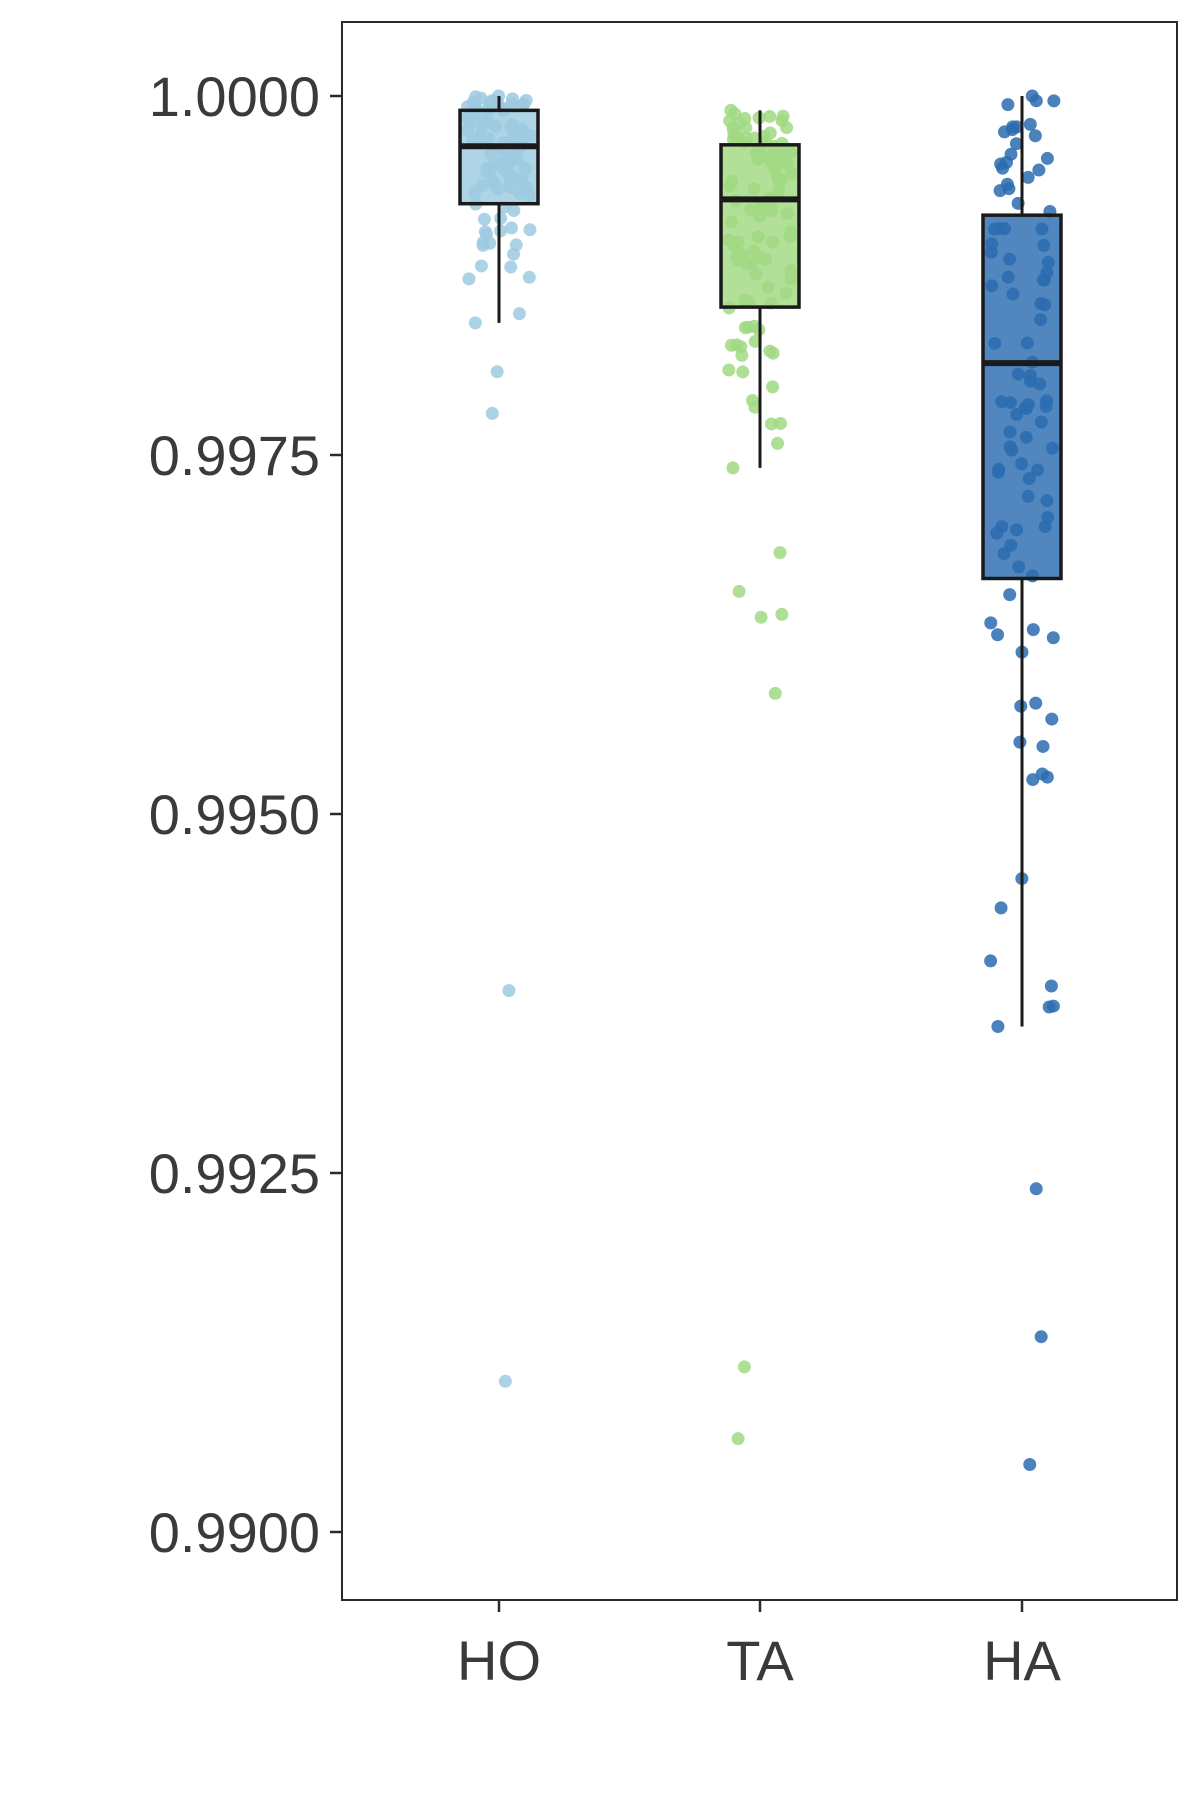 The height and width of the screenshot is (1800, 1200). Describe the element at coordinates (760, 226) in the screenshot. I see `box-ta` at that location.